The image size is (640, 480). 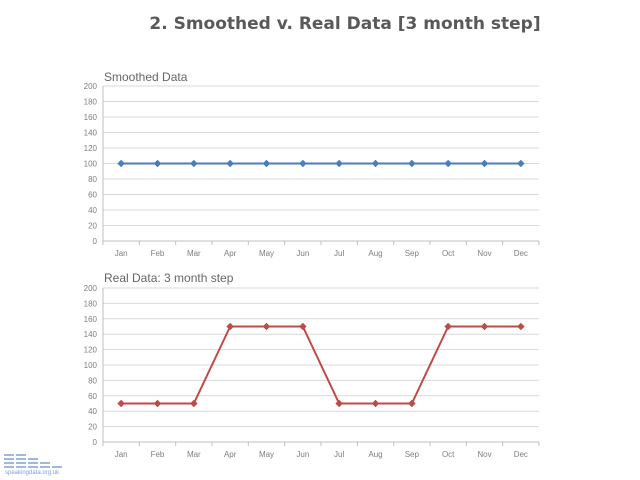 I want to click on chart-title-smoothed: Smoothed Data, so click(x=146, y=77).